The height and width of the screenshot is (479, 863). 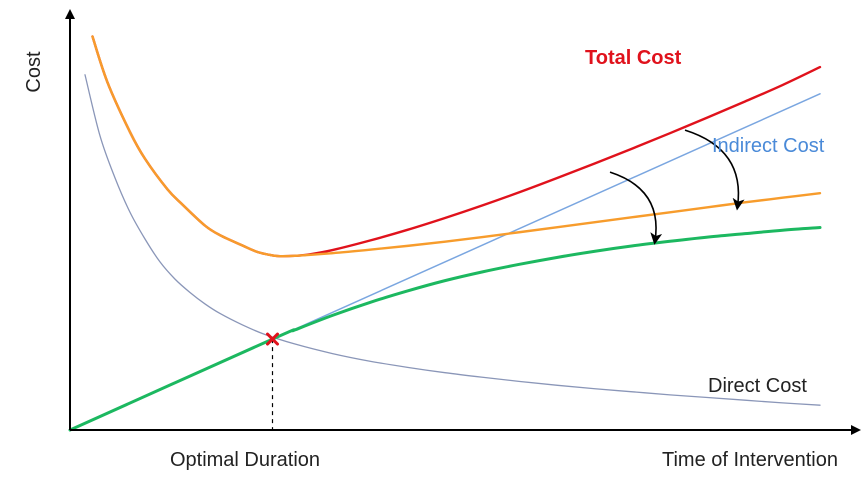 I want to click on x-tick-label-optimal-duration: Optimal Duration, so click(x=245, y=460).